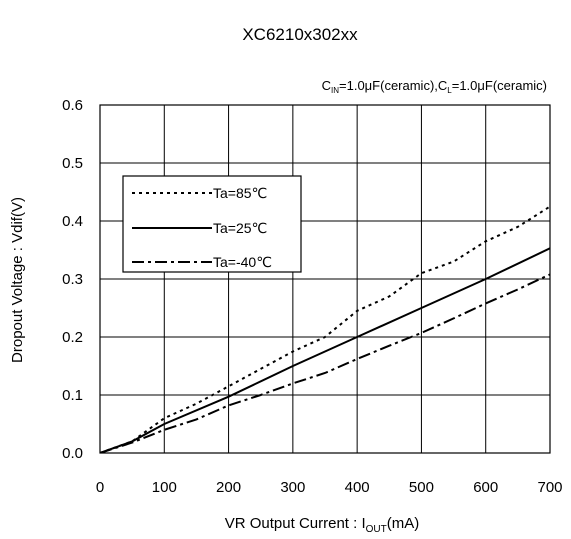 Image resolution: width=571 pixels, height=539 pixels. Describe the element at coordinates (17, 280) in the screenshot. I see `y-axis-label: Dropout Voltage : Vdif(V)` at that location.